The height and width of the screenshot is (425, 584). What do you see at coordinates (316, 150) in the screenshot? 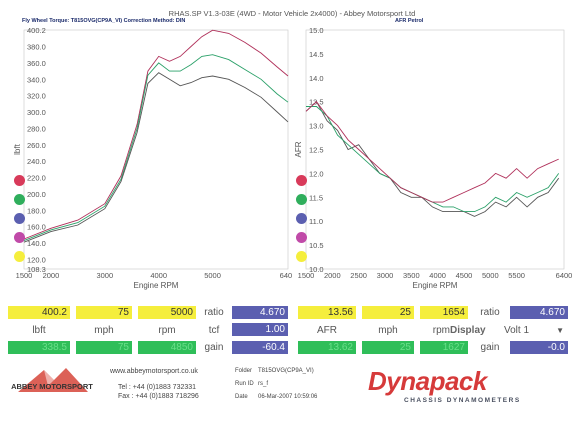
I see `y-tick-label: 12.5` at bounding box center [316, 150].